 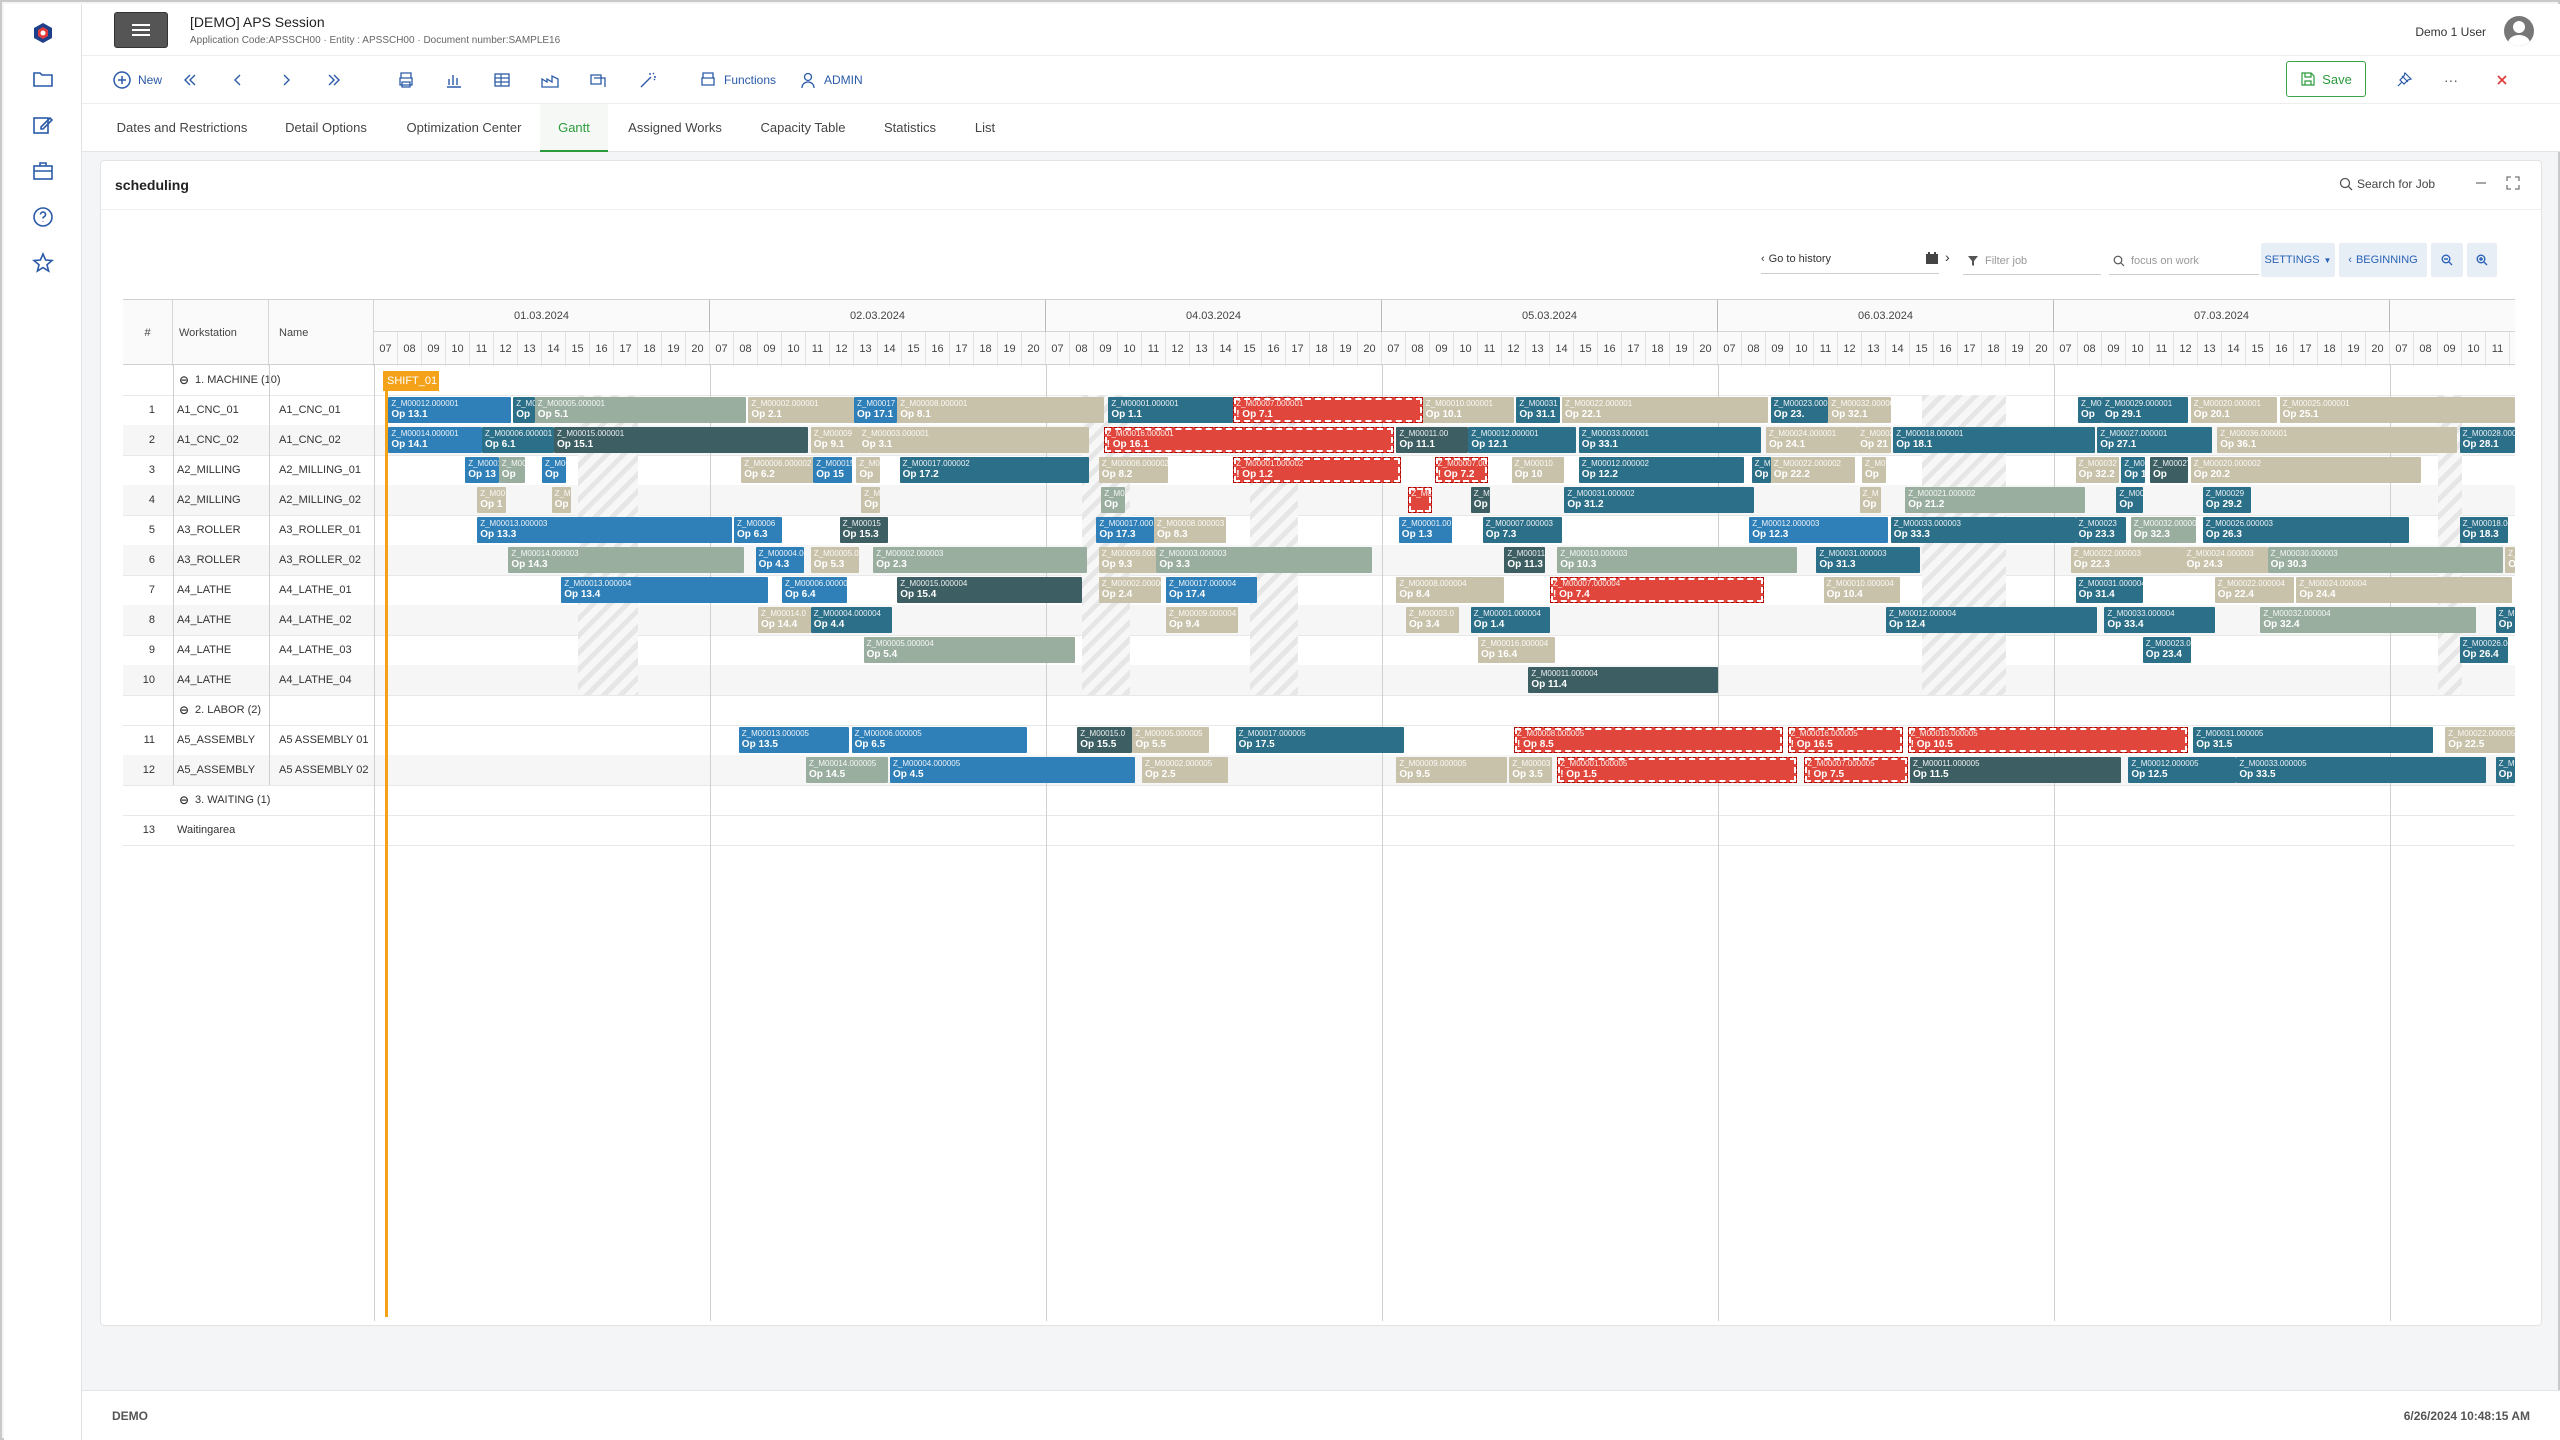 What do you see at coordinates (43, 79) in the screenshot?
I see `folder-icon` at bounding box center [43, 79].